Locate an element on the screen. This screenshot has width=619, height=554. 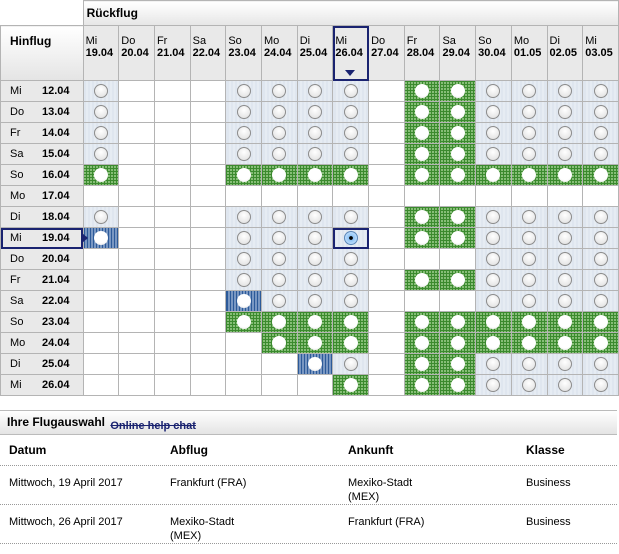
outbound-date-label: Sa 15.04 is located at coordinates (42, 154).